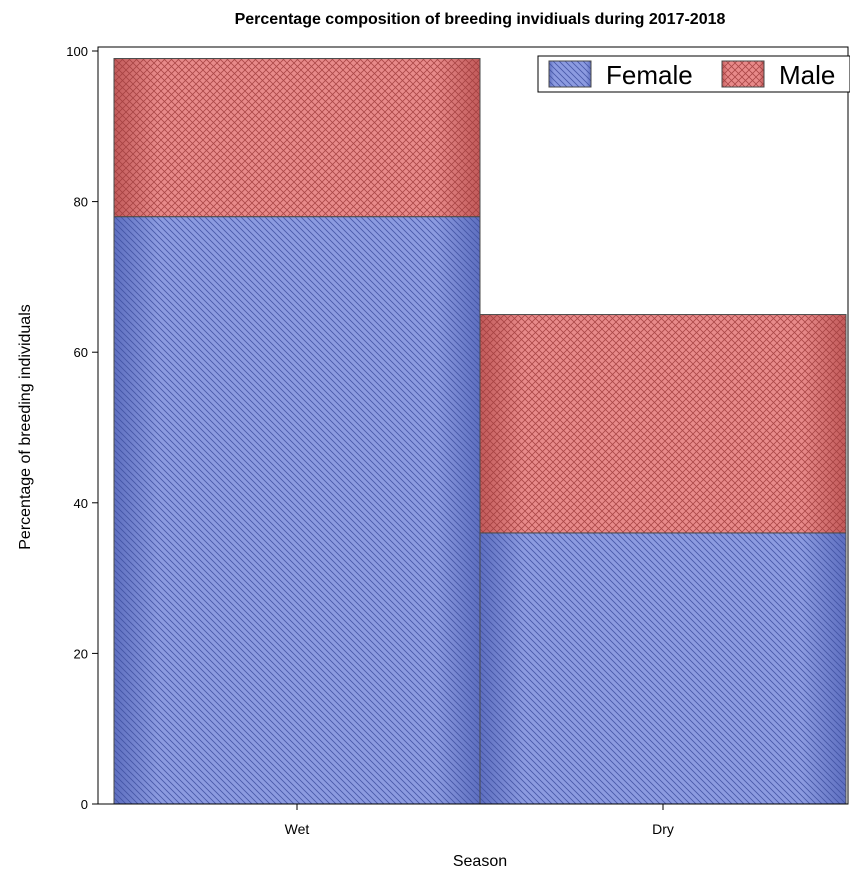 This screenshot has height=871, width=850. What do you see at coordinates (473, 820) in the screenshot?
I see `x-axis: Wet Dry` at bounding box center [473, 820].